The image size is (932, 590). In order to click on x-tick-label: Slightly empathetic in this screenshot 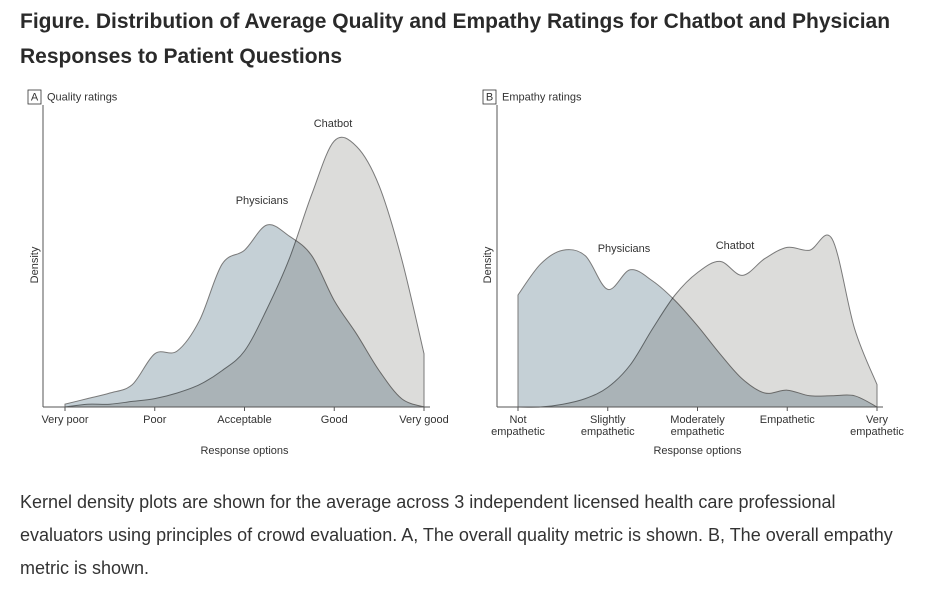, I will do `click(607, 426)`.